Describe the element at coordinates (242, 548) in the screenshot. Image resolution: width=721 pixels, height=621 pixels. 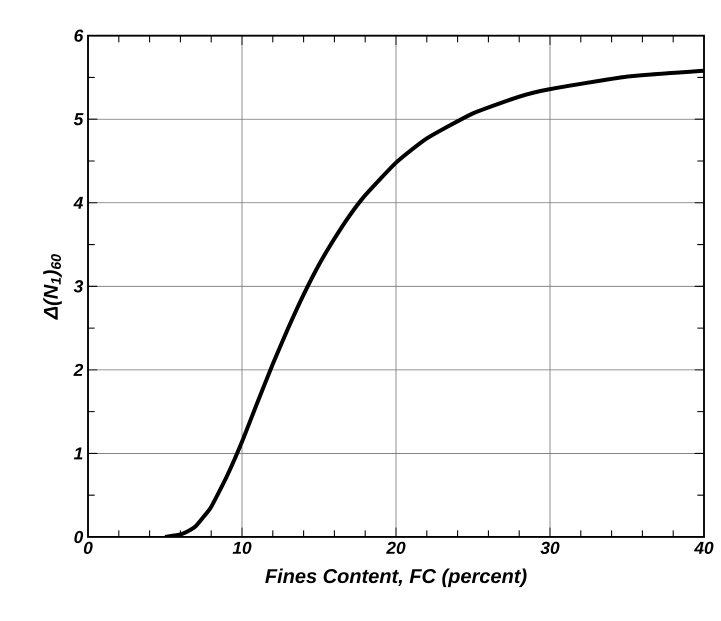
I see `x-tick-label: 10` at that location.